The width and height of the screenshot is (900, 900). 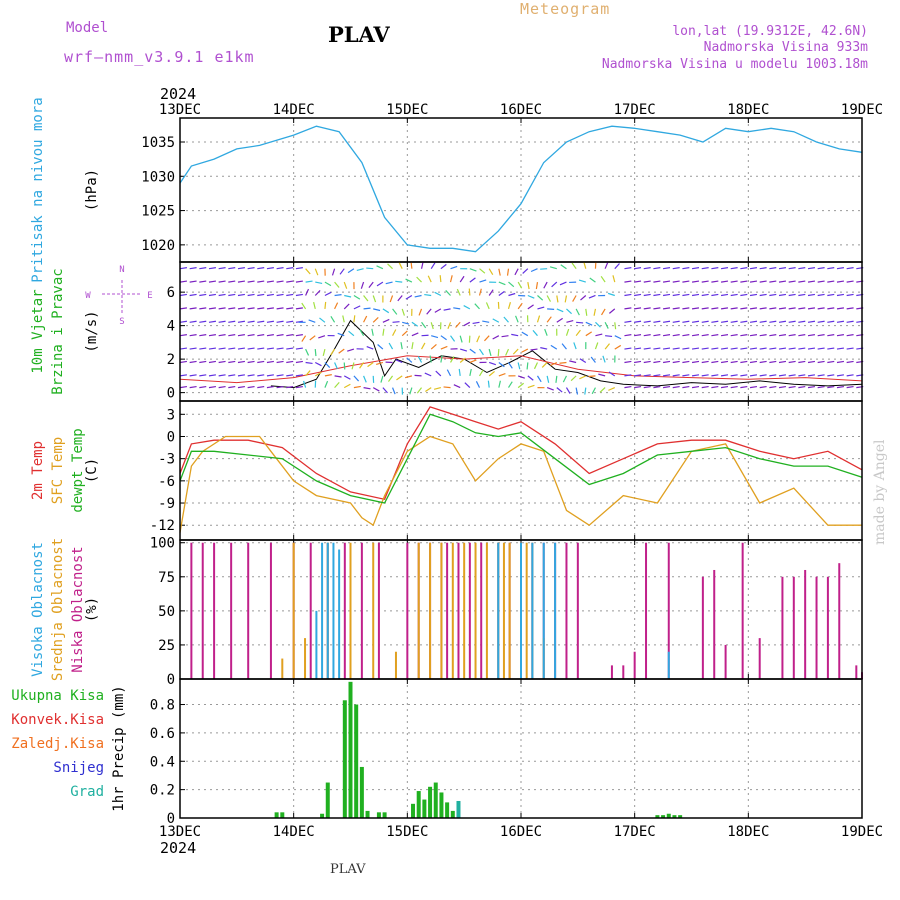 I want to click on compass-label: E, so click(x=149, y=296).